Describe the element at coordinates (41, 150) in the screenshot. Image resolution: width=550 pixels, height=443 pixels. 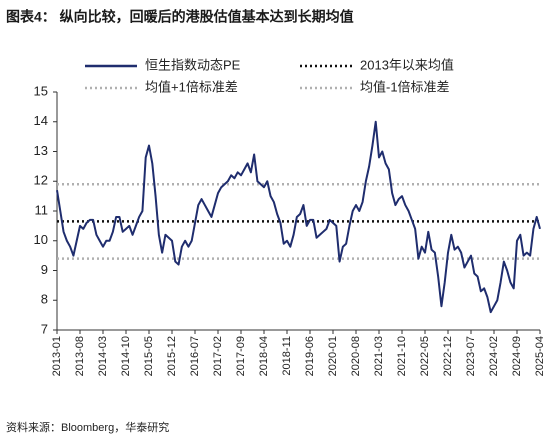
I see `y-tick-label: 13` at that location.